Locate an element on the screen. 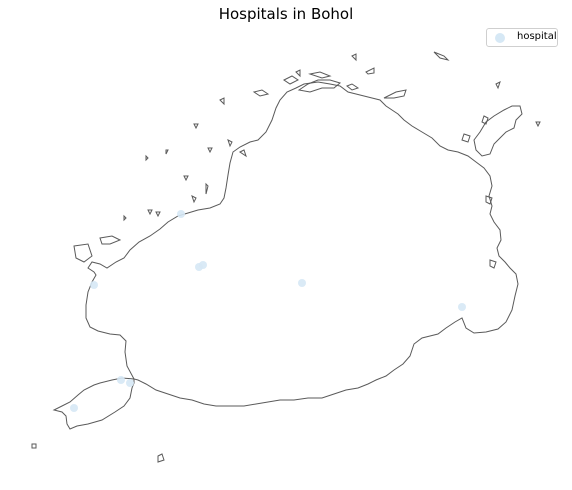  legend: hospital is located at coordinates (522, 37).